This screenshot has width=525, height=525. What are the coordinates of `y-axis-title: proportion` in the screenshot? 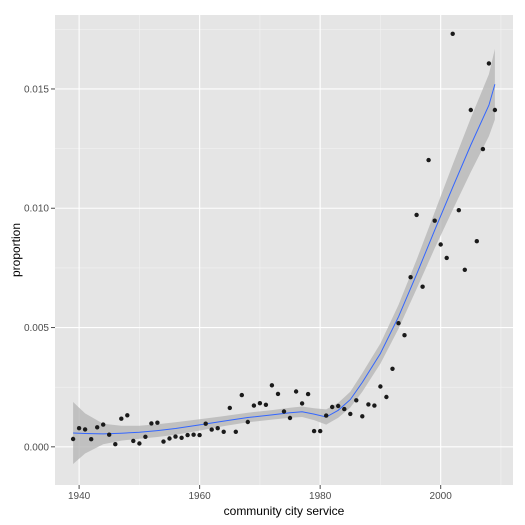 It's located at (16, 250).